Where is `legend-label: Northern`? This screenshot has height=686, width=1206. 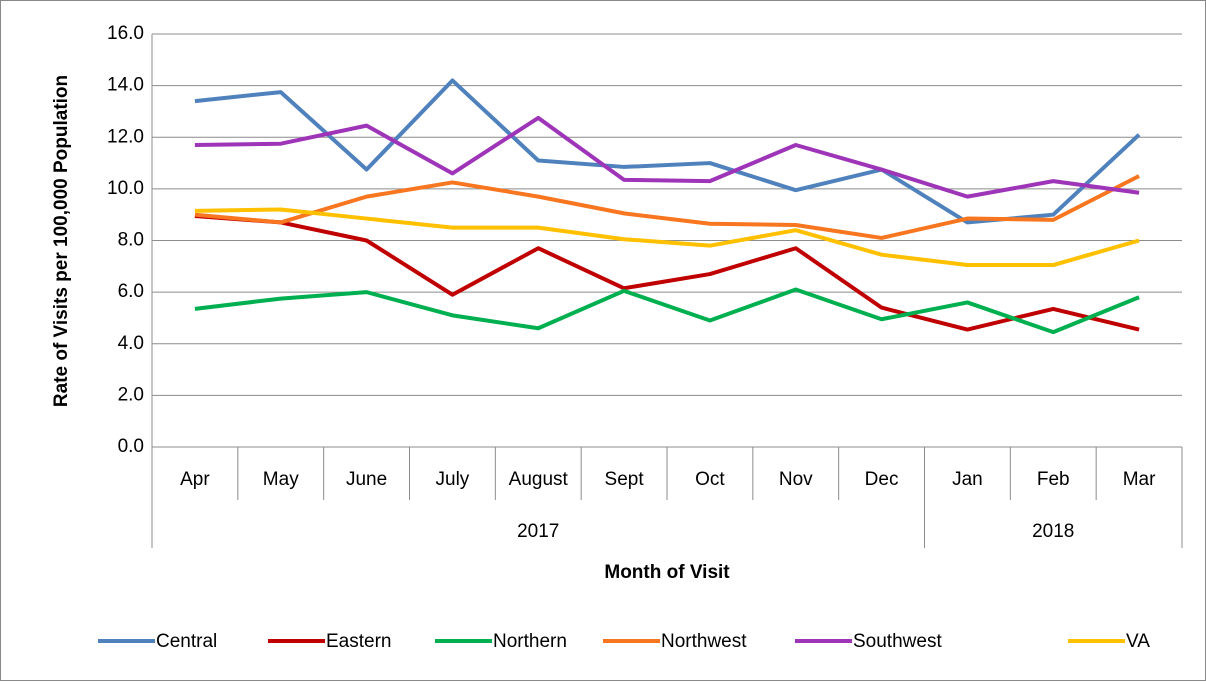 legend-label: Northern is located at coordinates (530, 641).